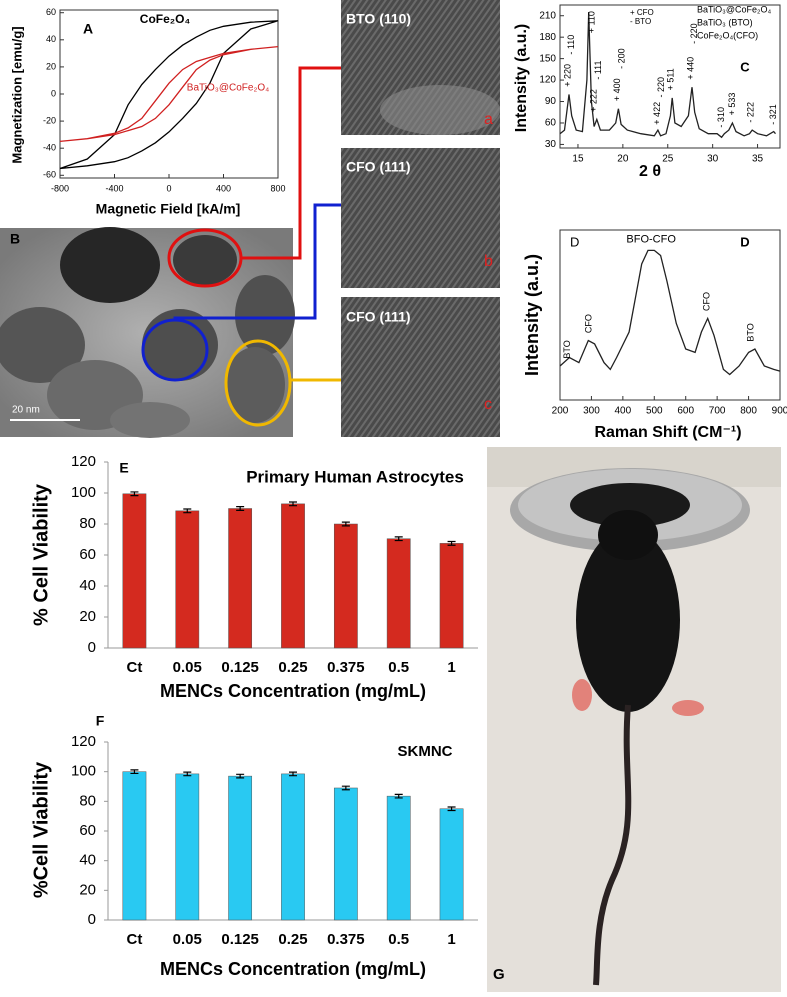  What do you see at coordinates (591, 411) in the screenshot?
I see `x-tick-label: 300` at bounding box center [591, 411].